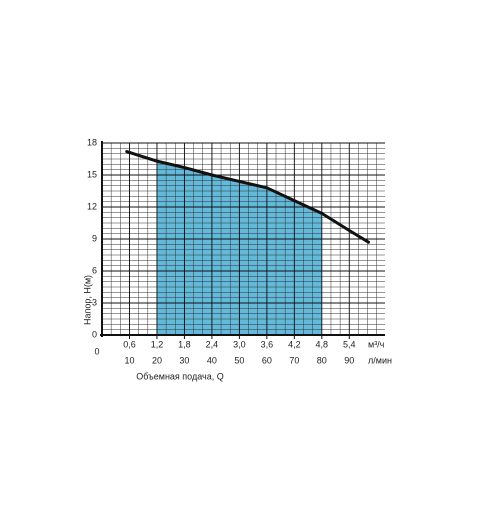  I want to click on x-tick-label: 50, so click(239, 360).